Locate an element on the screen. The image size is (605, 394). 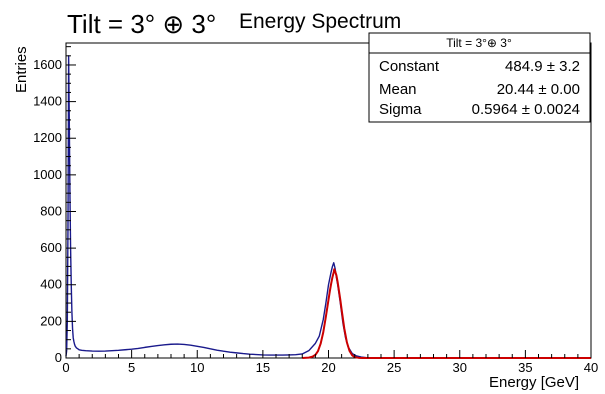
x-tick-label: 30 is located at coordinates (460, 367).